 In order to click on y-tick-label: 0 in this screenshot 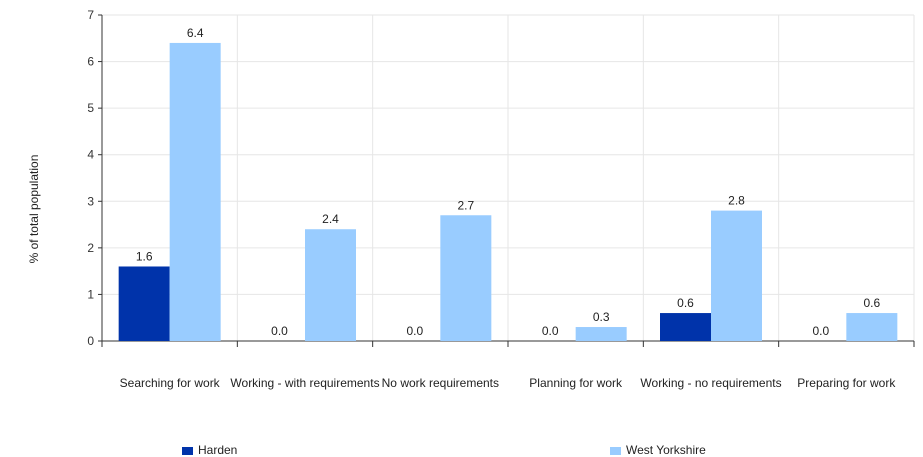, I will do `click(90, 341)`.